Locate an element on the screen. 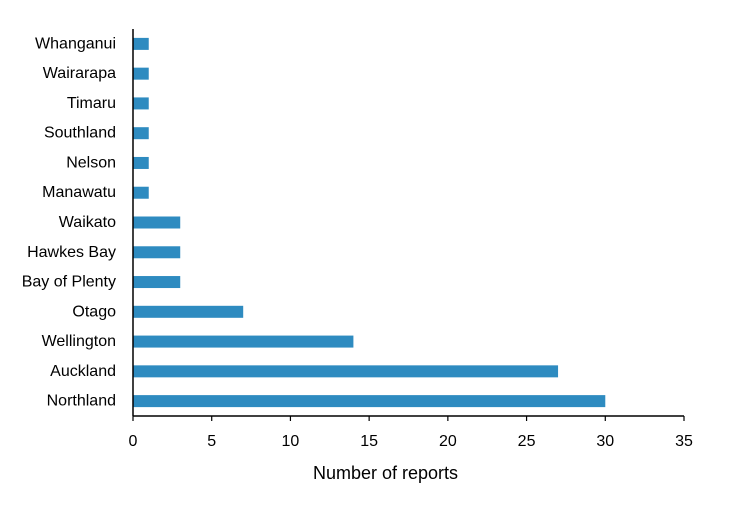 Image resolution: width=750 pixels, height=523 pixels. x-tick-label-20: 20 is located at coordinates (448, 441).